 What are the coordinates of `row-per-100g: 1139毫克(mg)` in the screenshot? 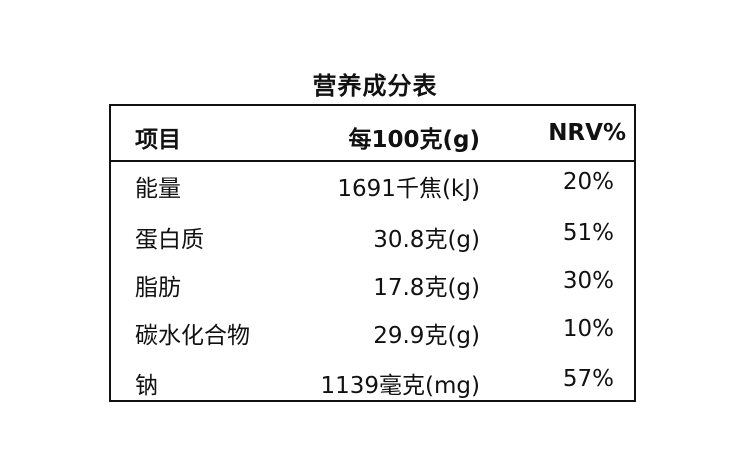 It's located at (400, 386).